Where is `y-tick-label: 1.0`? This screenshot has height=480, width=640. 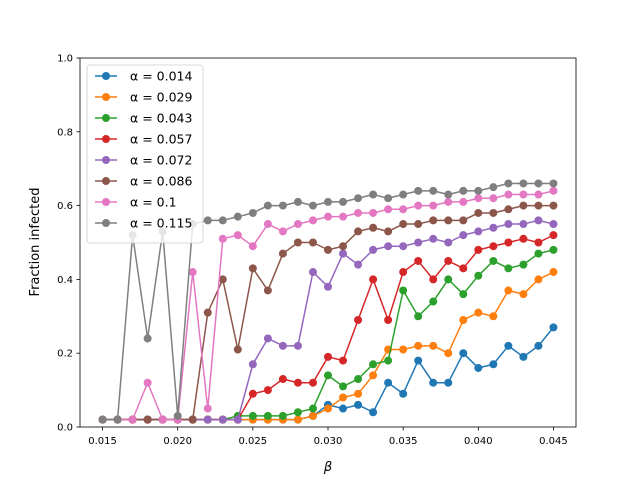
y-tick-label: 1.0 is located at coordinates (65, 59).